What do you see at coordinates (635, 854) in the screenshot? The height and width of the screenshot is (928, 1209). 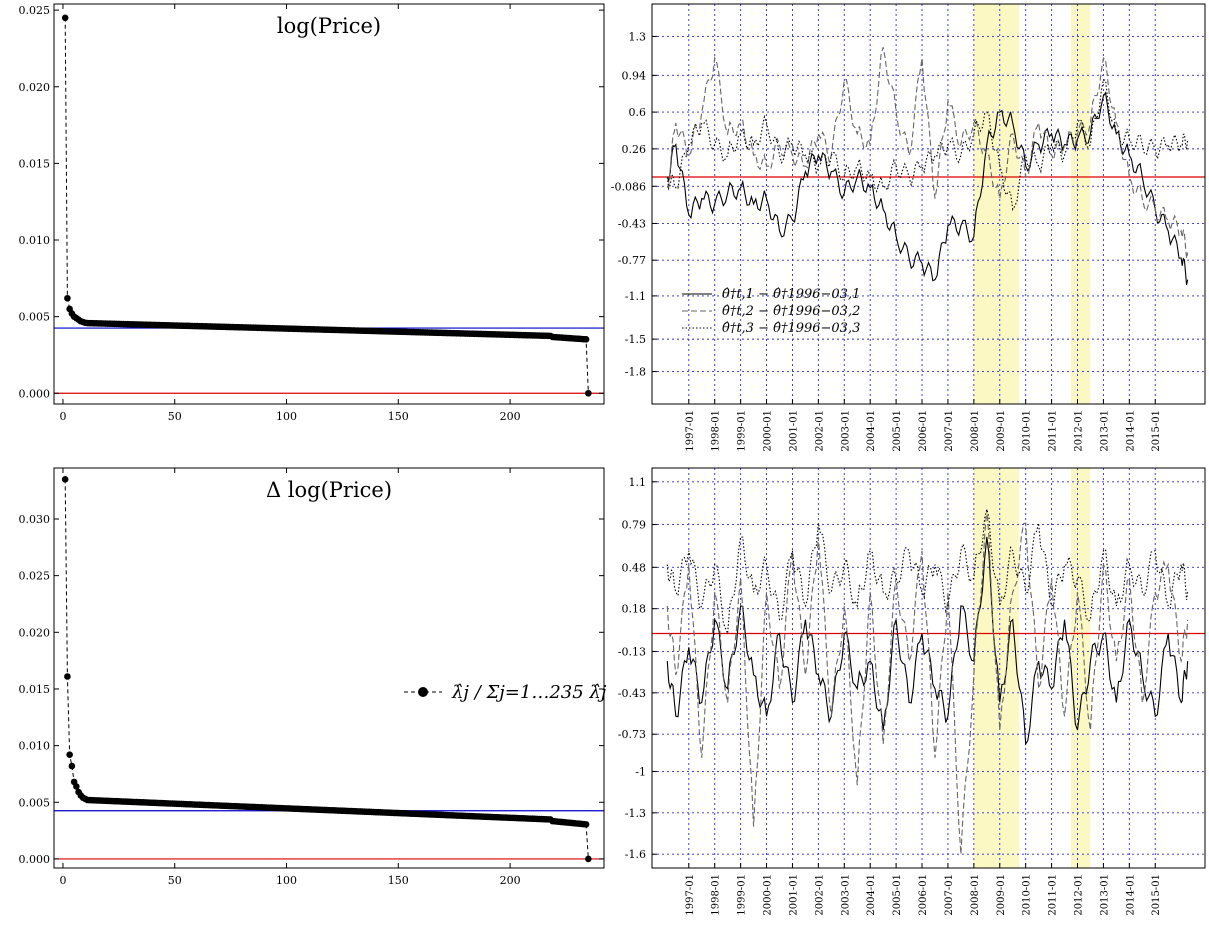 I see `y-tick-label: -1.6` at bounding box center [635, 854].